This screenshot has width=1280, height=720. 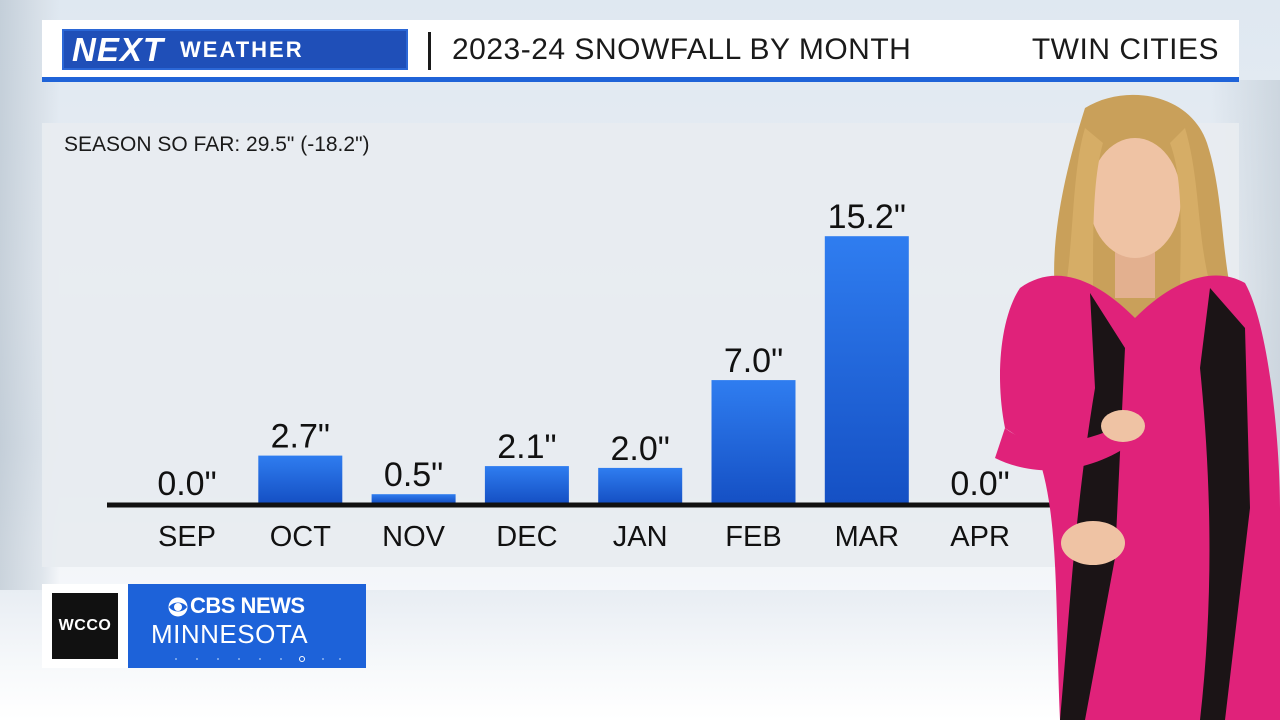 I want to click on brand-next-text: NEXT, so click(x=118, y=49).